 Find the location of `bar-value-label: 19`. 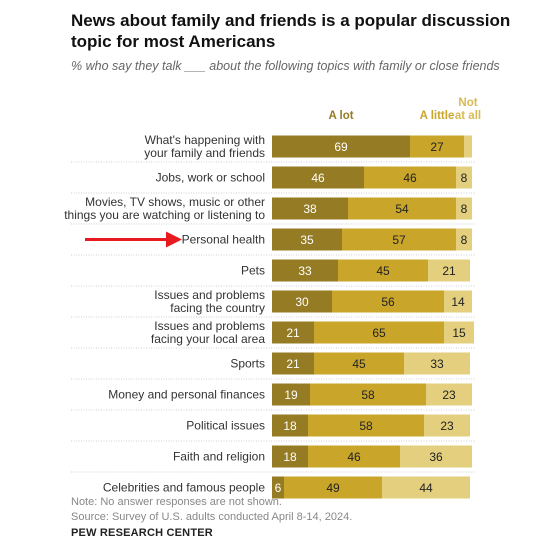

bar-value-label: 19 is located at coordinates (291, 395).